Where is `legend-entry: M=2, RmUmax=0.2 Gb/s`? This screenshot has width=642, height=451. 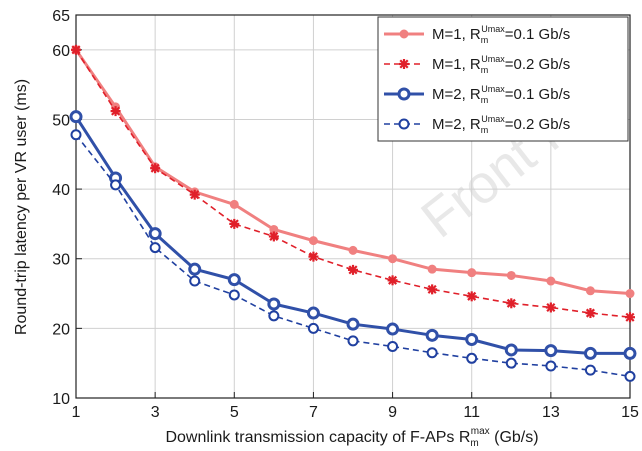 legend-entry: M=2, RmUmax=0.2 Gb/s is located at coordinates (477, 124).